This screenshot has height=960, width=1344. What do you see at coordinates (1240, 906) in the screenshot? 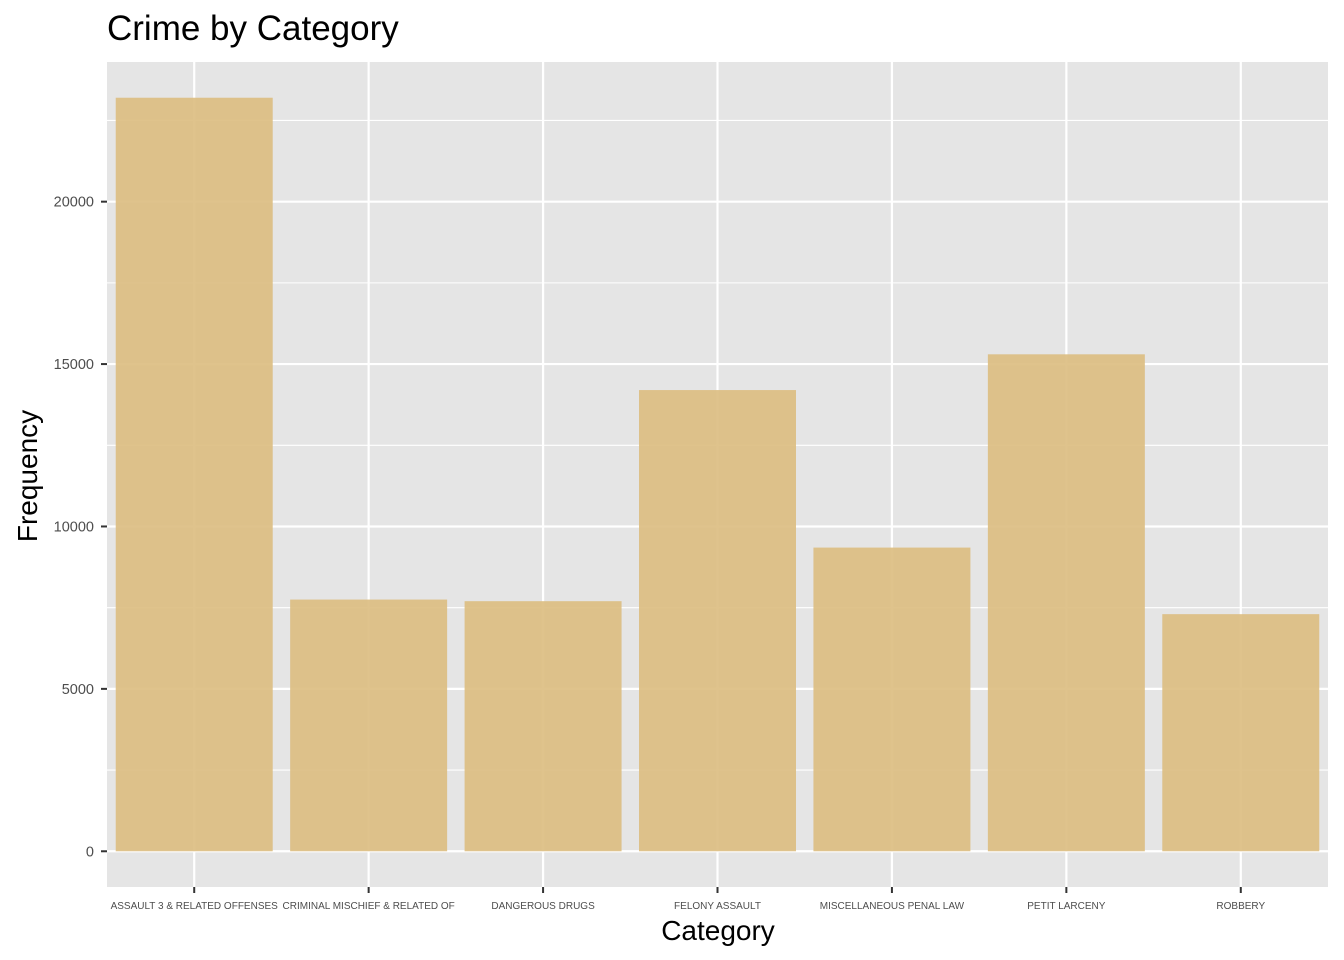
I see `x-tick-label: ROBBERY` at bounding box center [1240, 906].